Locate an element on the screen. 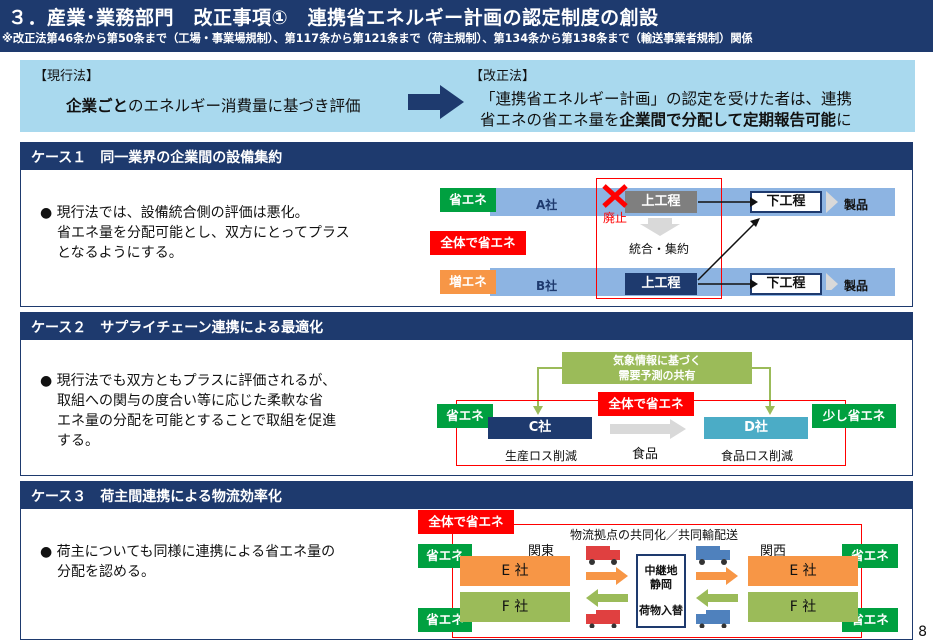 This screenshot has height=644, width=933. revised-law-line1: 「連携省エネルギー計画」の認定を受けた者は、連携 is located at coordinates (666, 99).